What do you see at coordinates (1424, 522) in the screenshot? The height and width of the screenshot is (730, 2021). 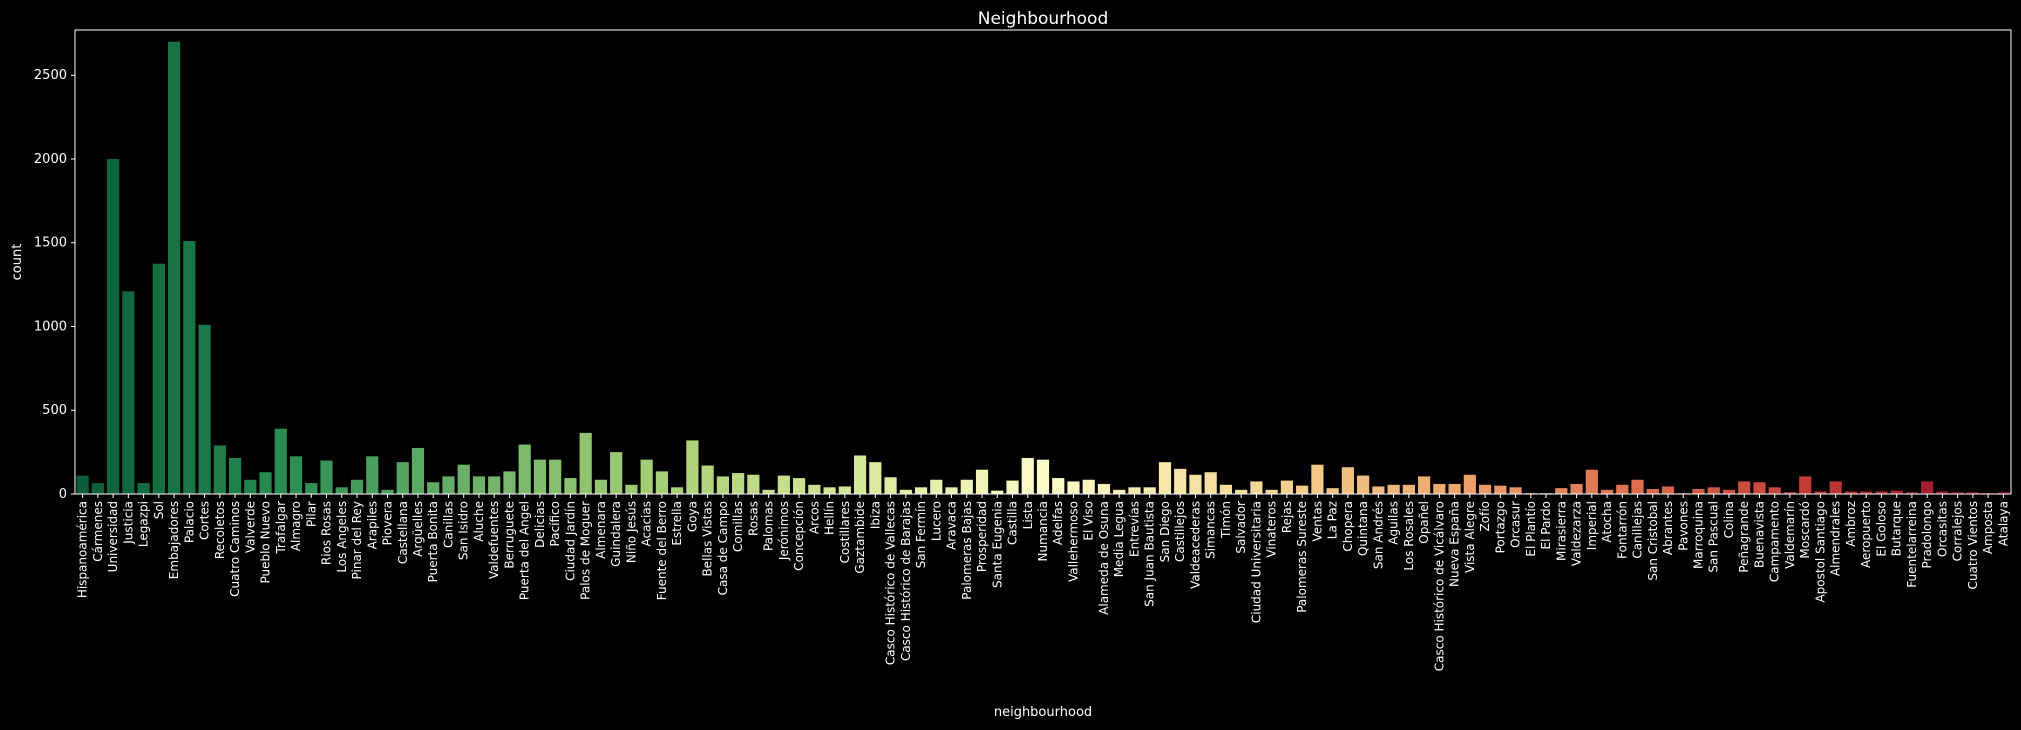 I see `x-tick-label: Opañel` at bounding box center [1424, 522].